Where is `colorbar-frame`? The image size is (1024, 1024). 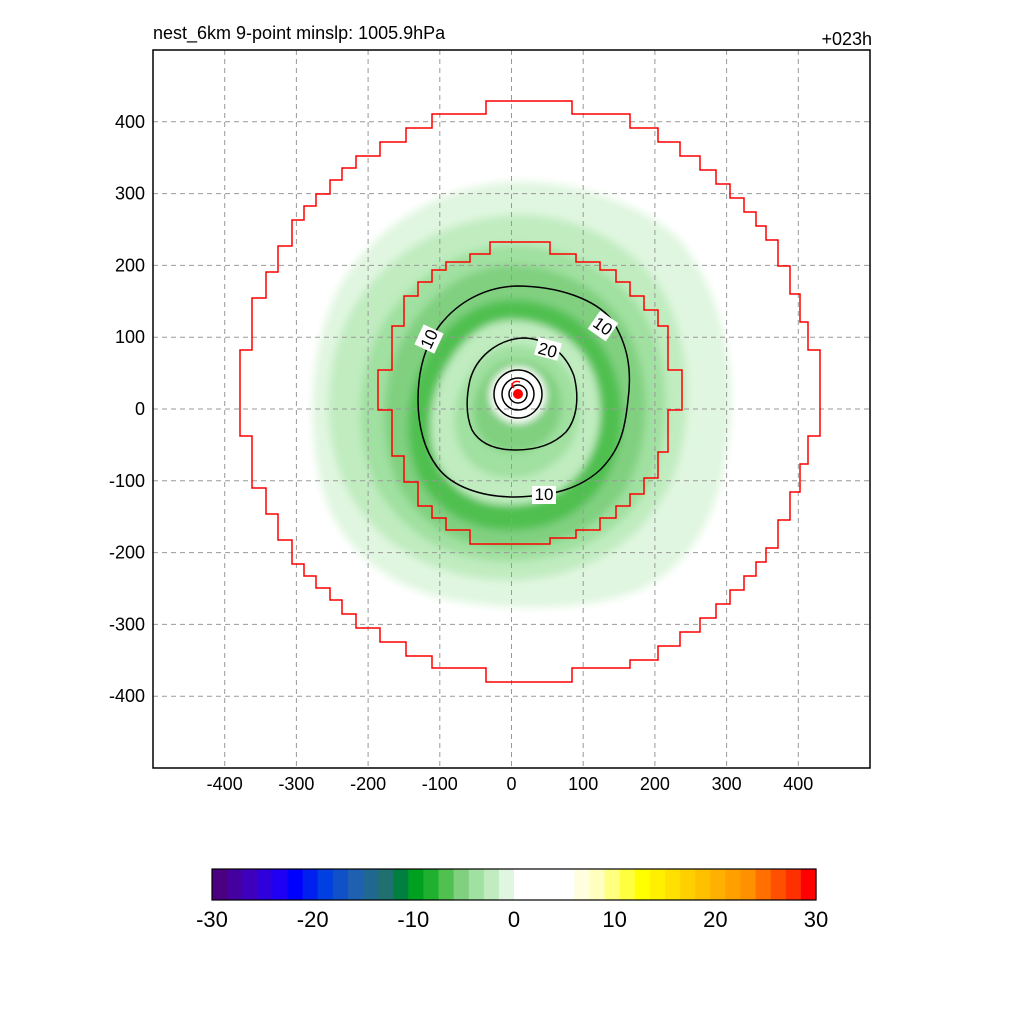 colorbar-frame is located at coordinates (514, 884).